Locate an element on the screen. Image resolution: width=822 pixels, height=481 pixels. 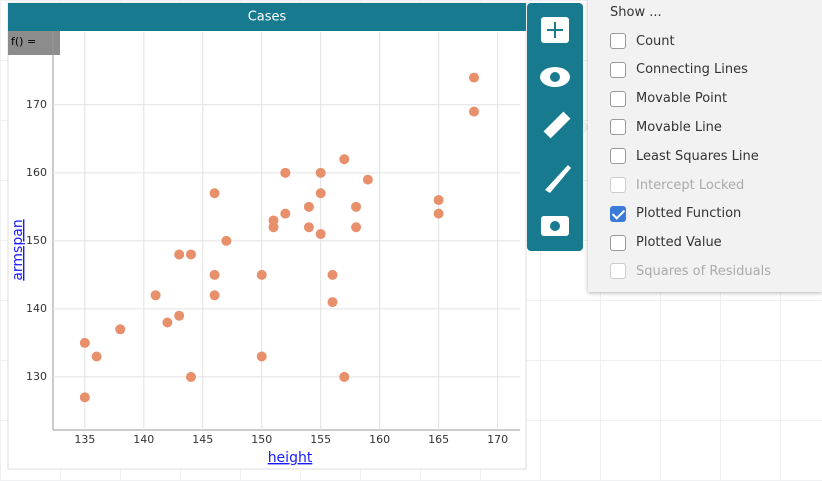
x-tick-label: 155 is located at coordinates (320, 439).